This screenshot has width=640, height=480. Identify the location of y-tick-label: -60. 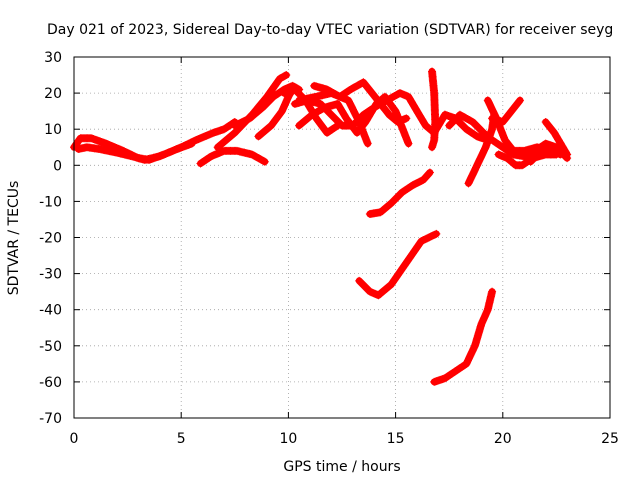
(50, 383).